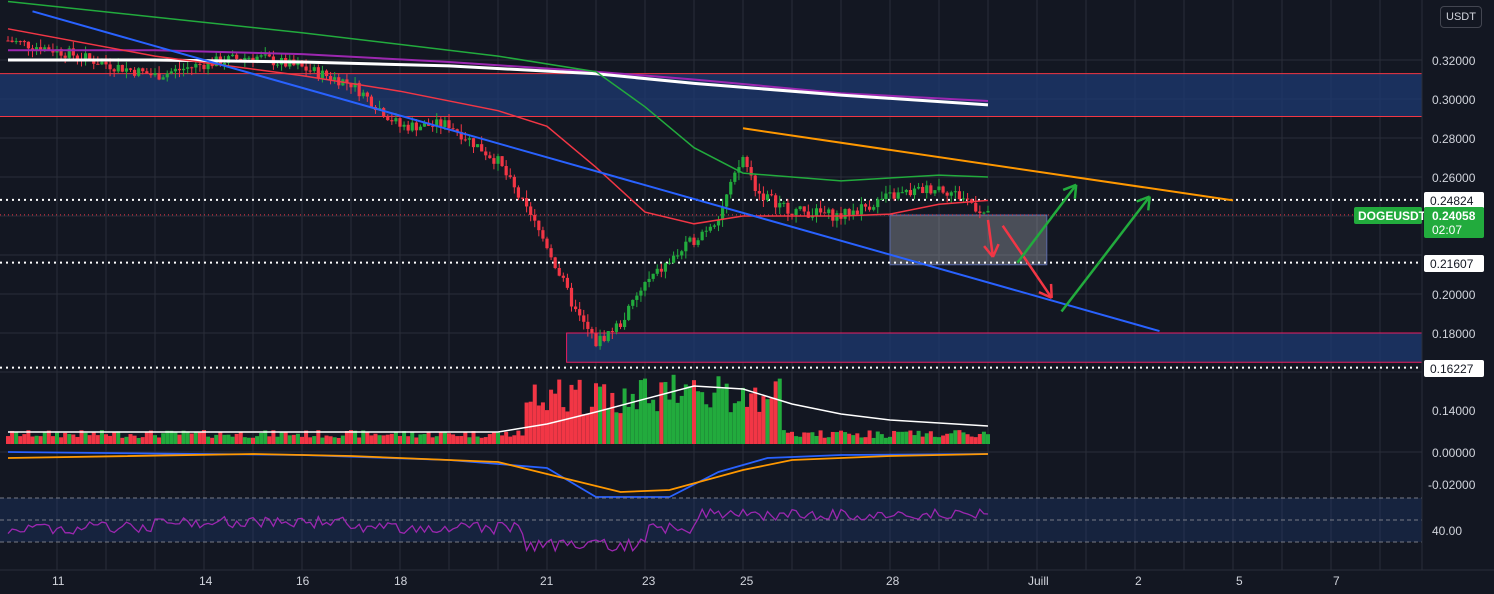 The width and height of the screenshot is (1494, 594). What do you see at coordinates (1454, 61) in the screenshot?
I see `price-tick: 0.32000` at bounding box center [1454, 61].